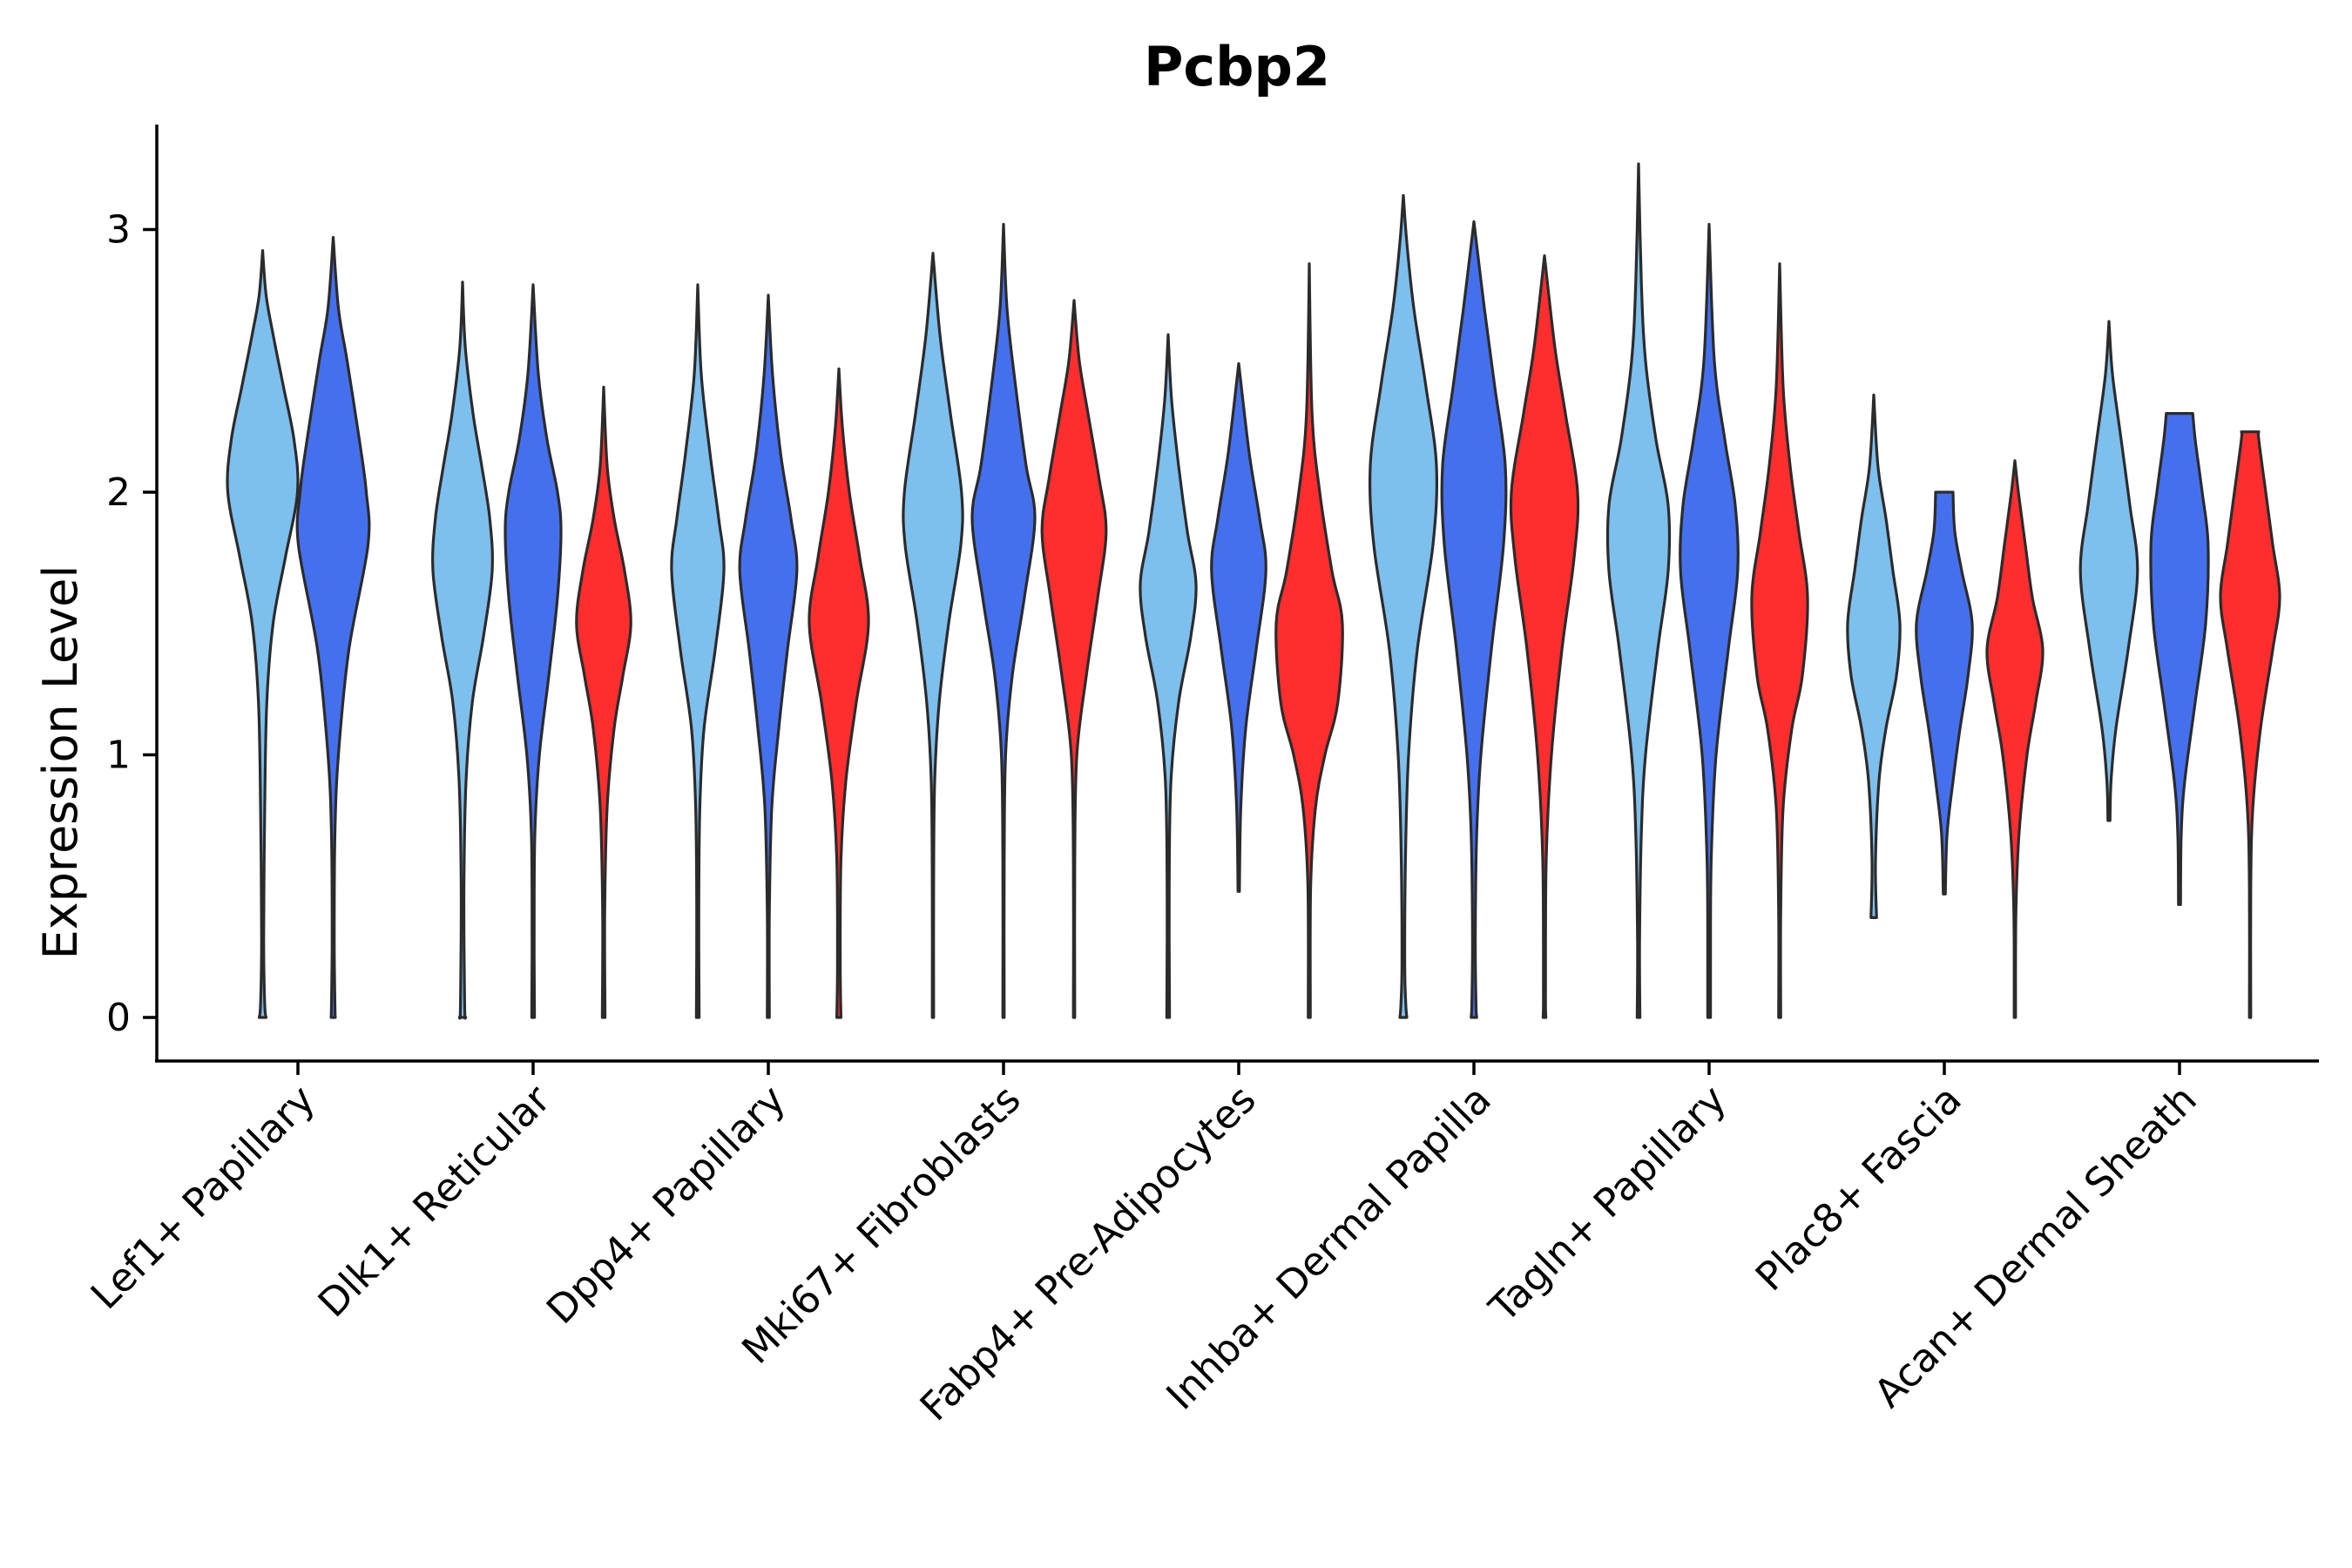  What do you see at coordinates (665, 1204) in the screenshot?
I see `x-tick-label-dpp4-papillary: Dpp4+ Papillary` at bounding box center [665, 1204].